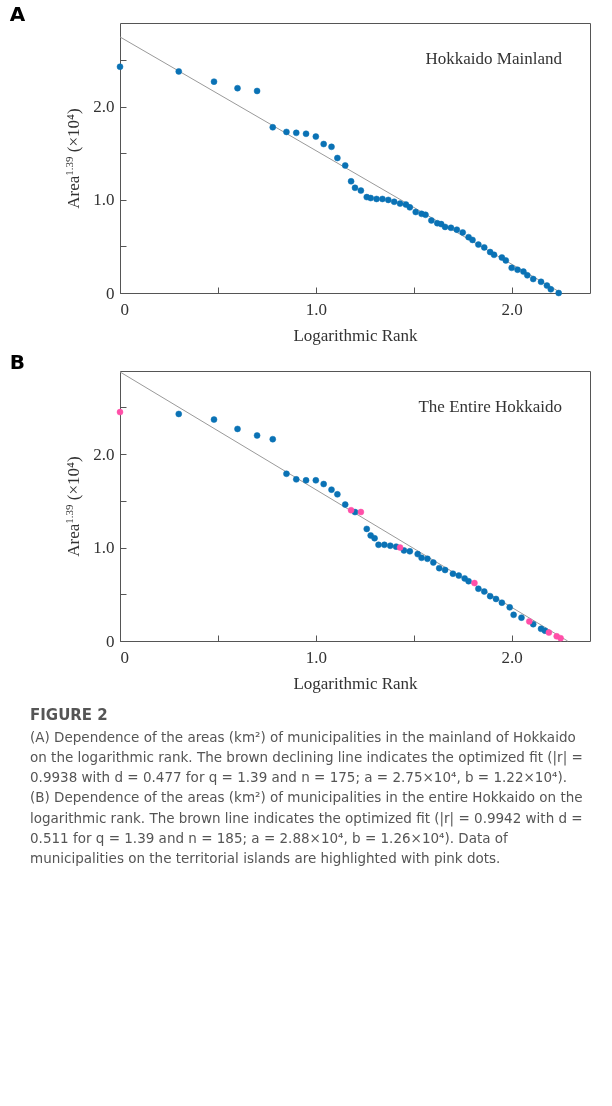  Describe the element at coordinates (307, 797) in the screenshot. I see `text: (A) Dependence of the areas (km²) of municipalities in the mainland of Hokkaido on the logarithmic rank. The brown declining line indicates the optimized fit (|r| = 0.9938 with d = 0.477 for q = 1.39 and n = 175; a = 2.75×10⁴, b = 1.22×10⁴). (B) Dependence of the areas (km²) of municipalities in the entire Hokkaido on the logarithmic rank. The brown line indicates the optimized fit (|r| = 0.9942 with d = 0.511 for q = 1.39 and n = 185; a = 2.88×10⁴, b = 1.26×10⁴). Data of municipalities on the territorial islands are highlighted with pink dots.` at that location.